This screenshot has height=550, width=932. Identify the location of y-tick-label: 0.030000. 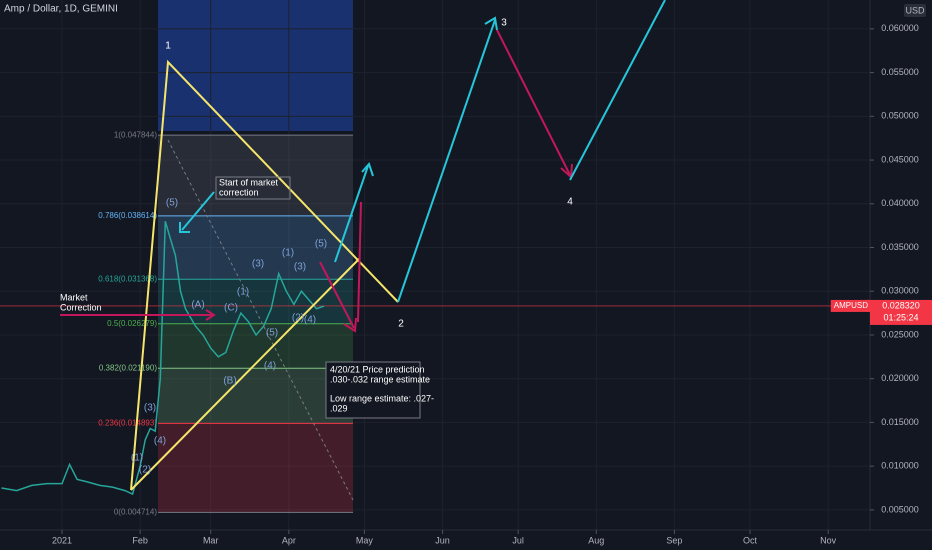
(900, 291).